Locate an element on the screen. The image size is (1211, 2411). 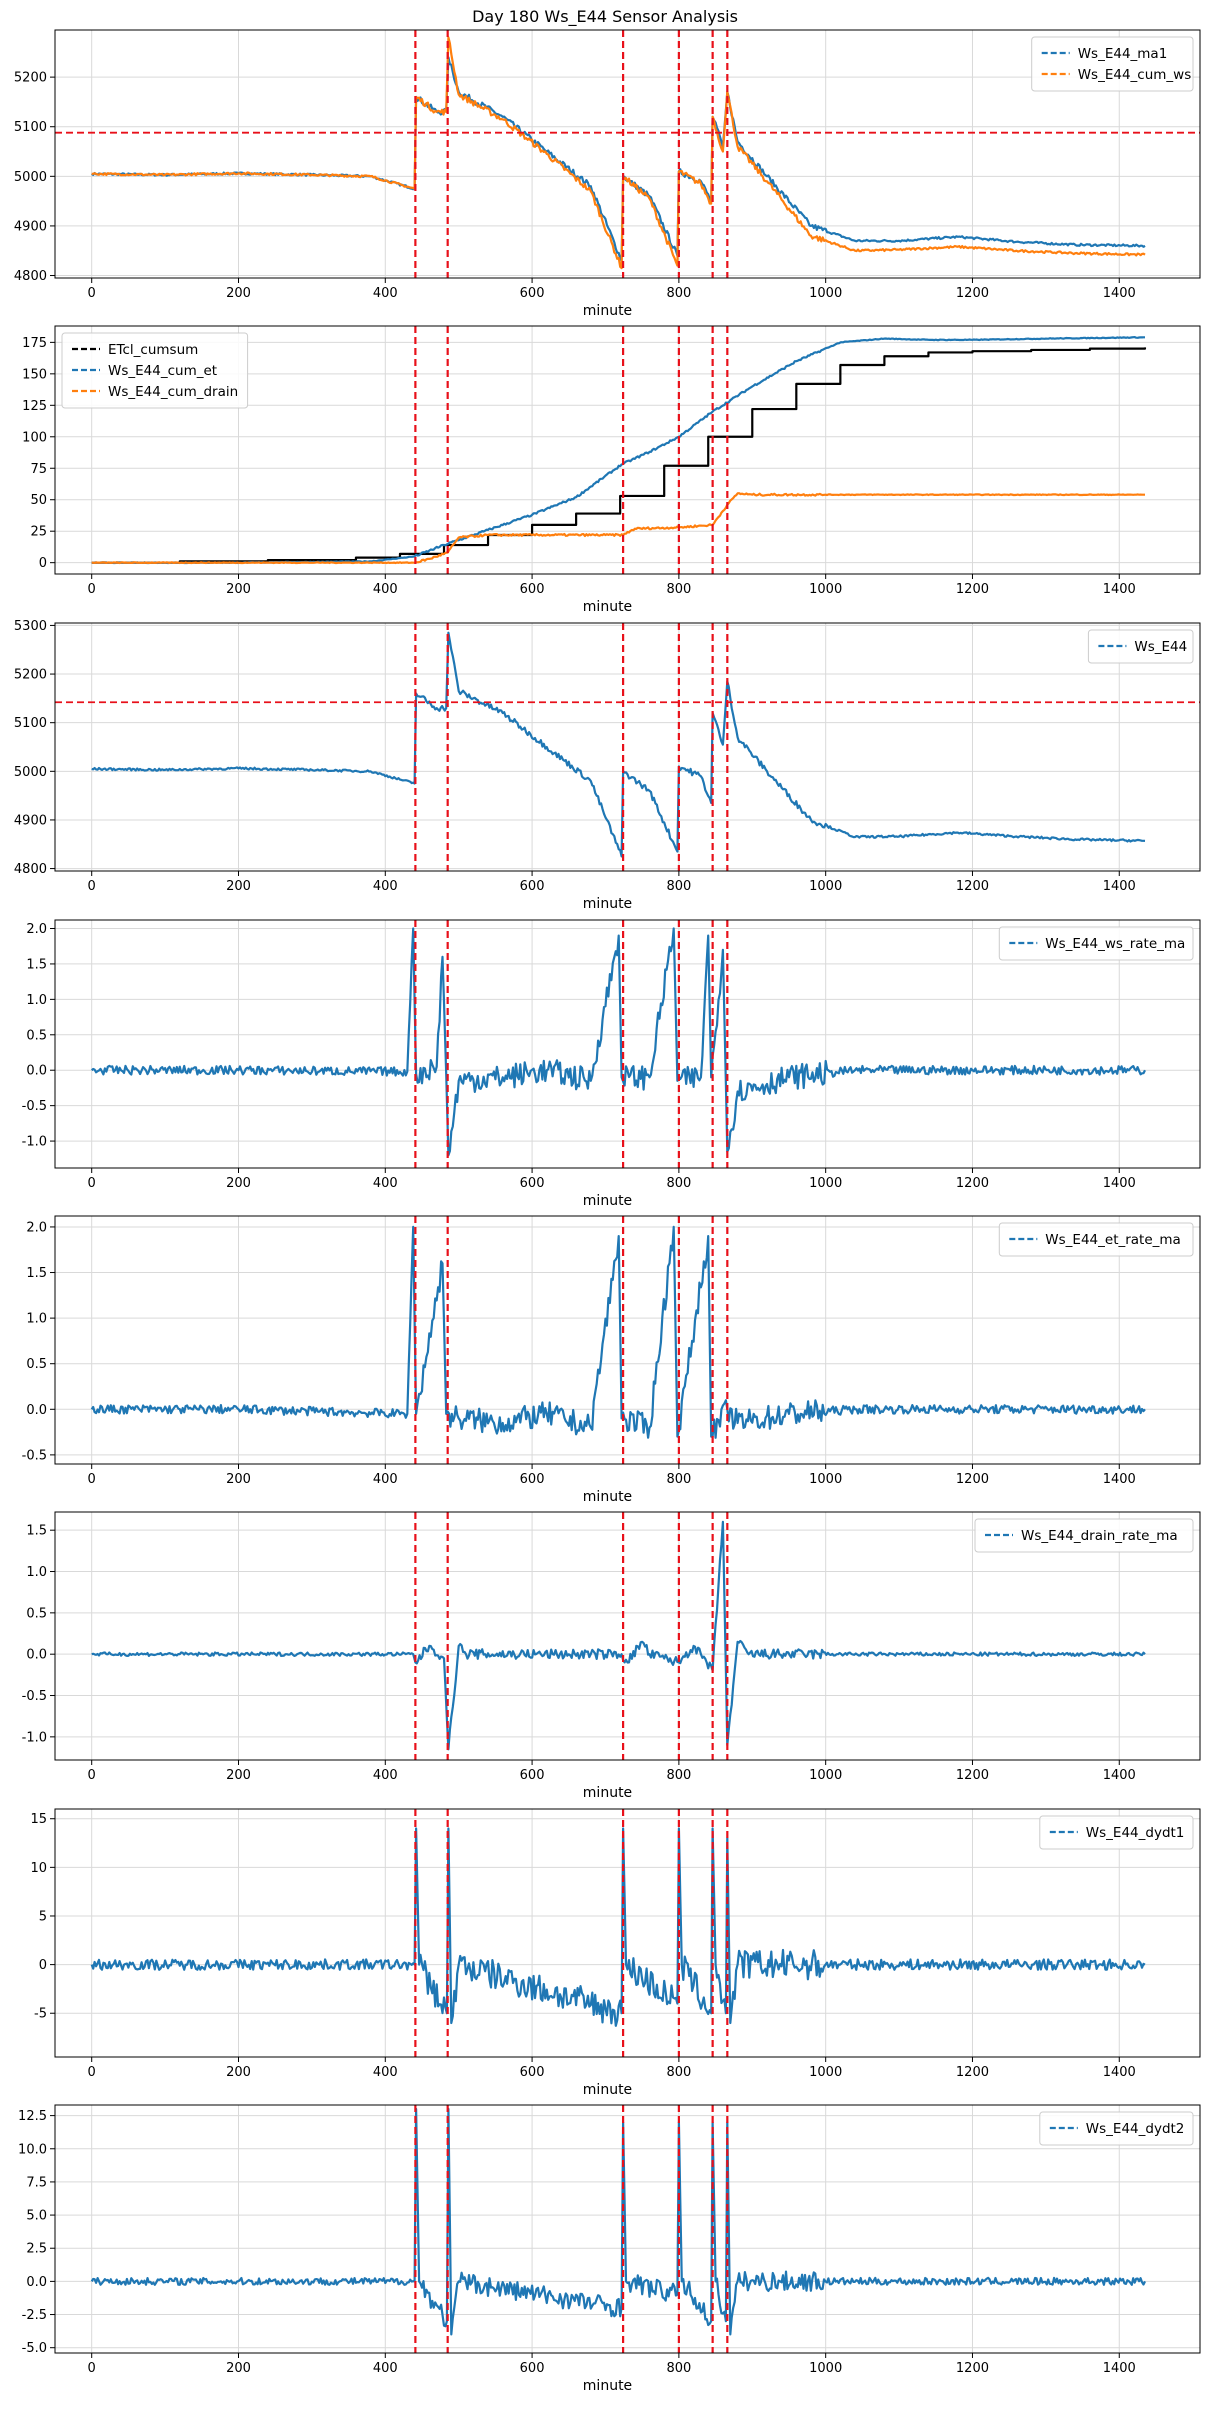
y-tick-label: 0.5 is located at coordinates (36, 1613).